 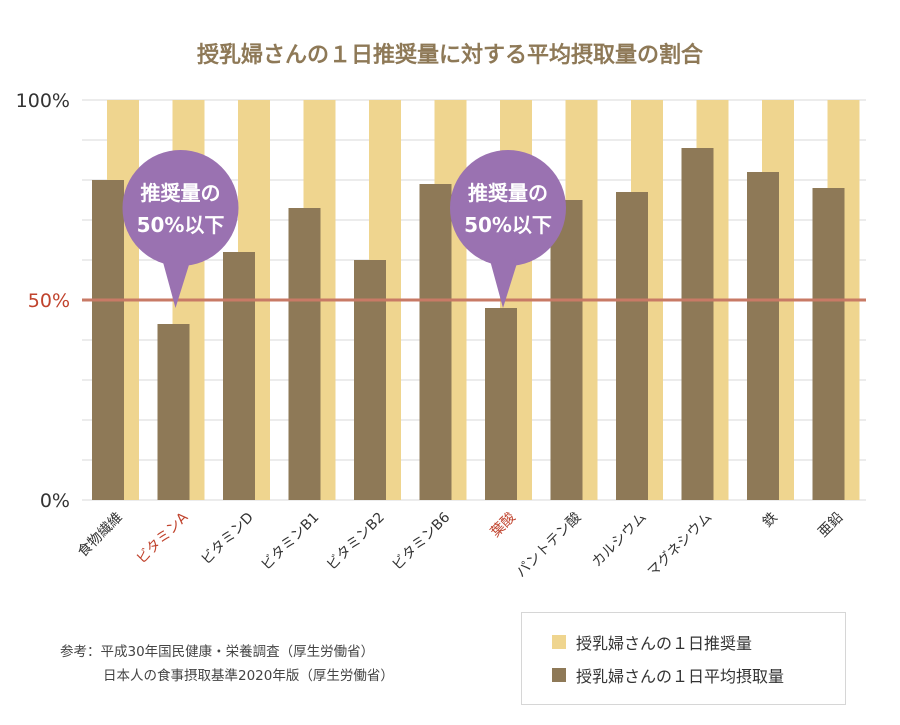 I want to click on legend-label-intake: 授乳婦さんの１日平均摂取量, so click(x=680, y=676).